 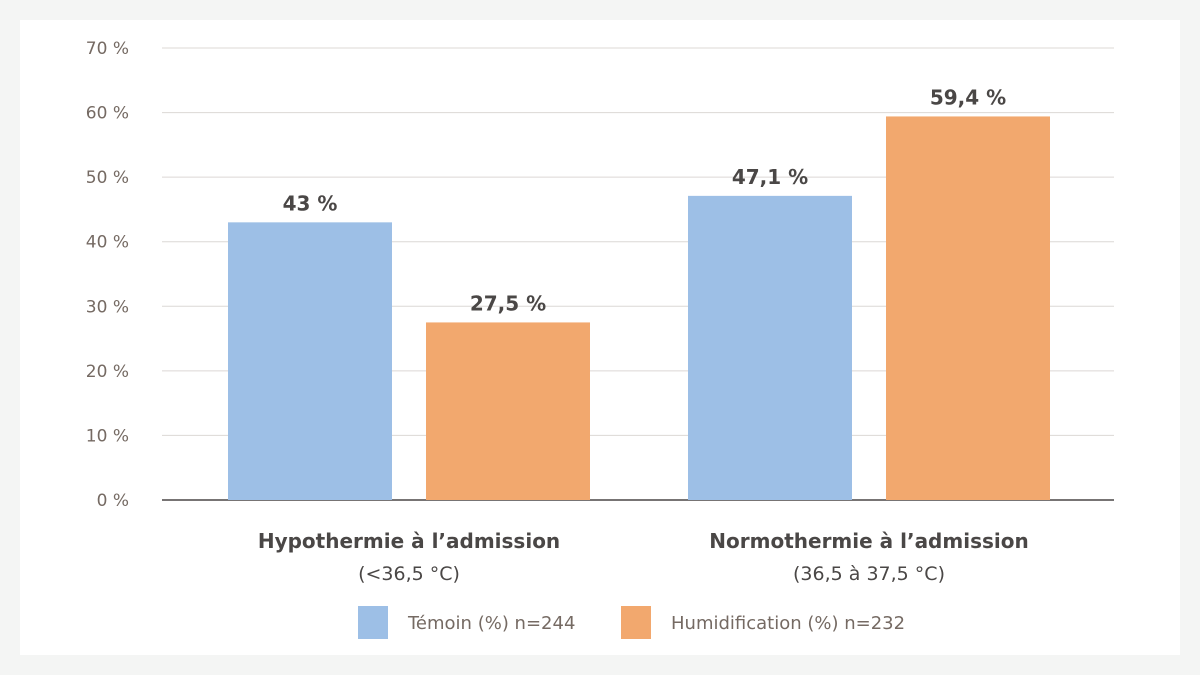 What do you see at coordinates (409, 574) in the screenshot?
I see `category-sublabel: (<36,5 °C)` at bounding box center [409, 574].